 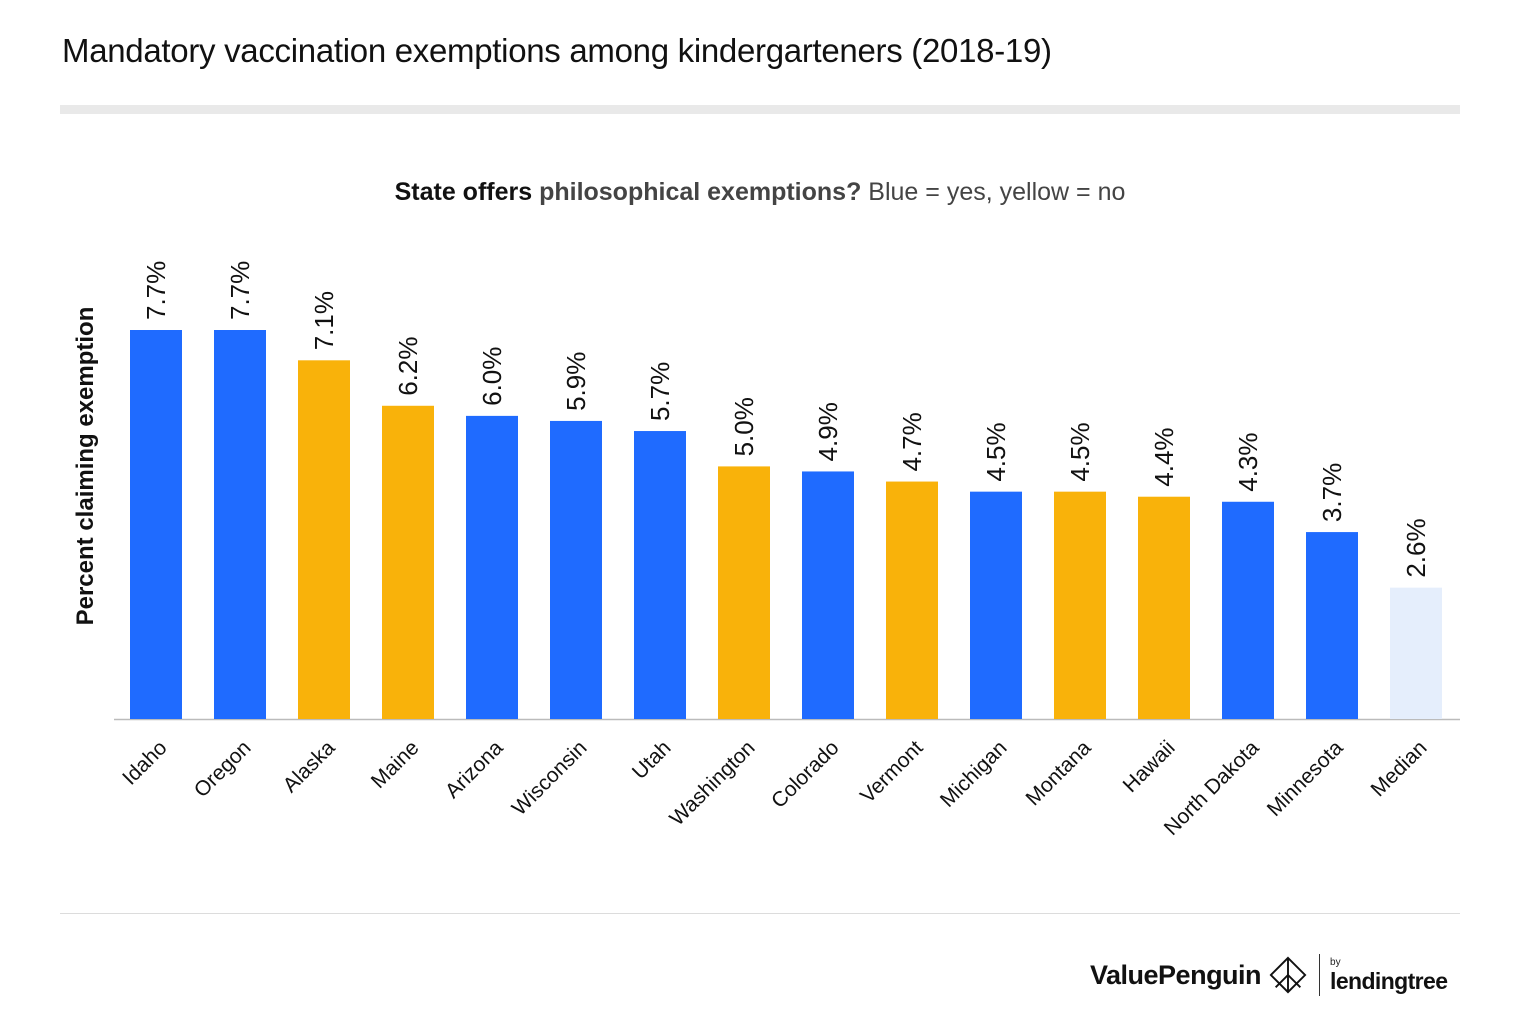 I want to click on title-divider, so click(x=760, y=109).